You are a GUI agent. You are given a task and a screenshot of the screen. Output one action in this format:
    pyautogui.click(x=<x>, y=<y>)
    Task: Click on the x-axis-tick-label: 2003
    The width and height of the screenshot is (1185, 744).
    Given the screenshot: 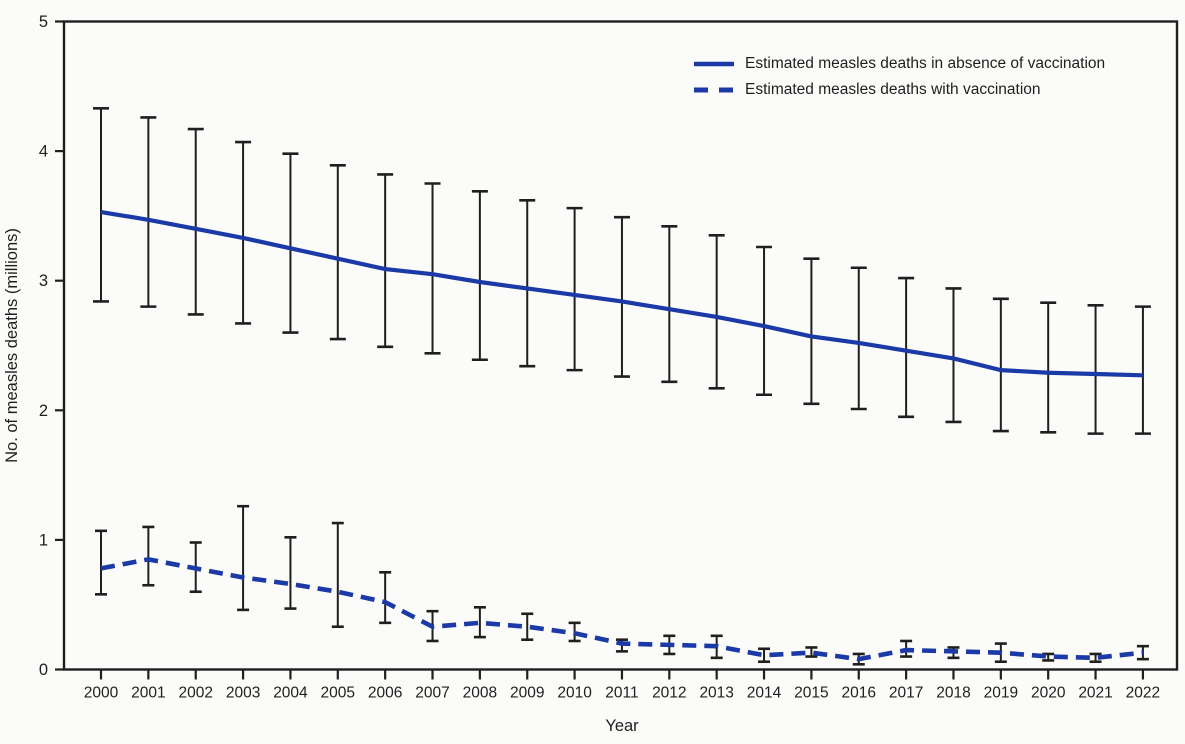 What is the action you would take?
    pyautogui.click(x=243, y=693)
    